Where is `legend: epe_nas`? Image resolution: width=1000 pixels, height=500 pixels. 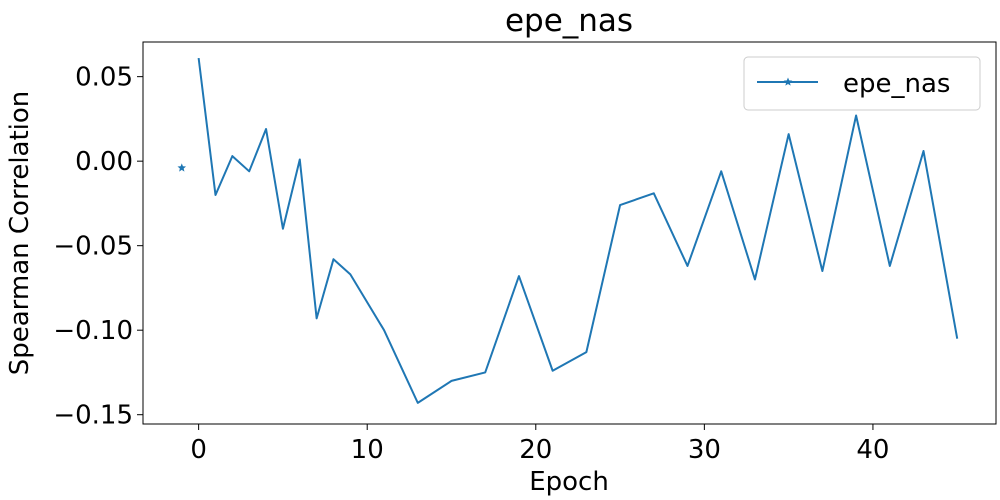
legend: epe_nas is located at coordinates (862, 83).